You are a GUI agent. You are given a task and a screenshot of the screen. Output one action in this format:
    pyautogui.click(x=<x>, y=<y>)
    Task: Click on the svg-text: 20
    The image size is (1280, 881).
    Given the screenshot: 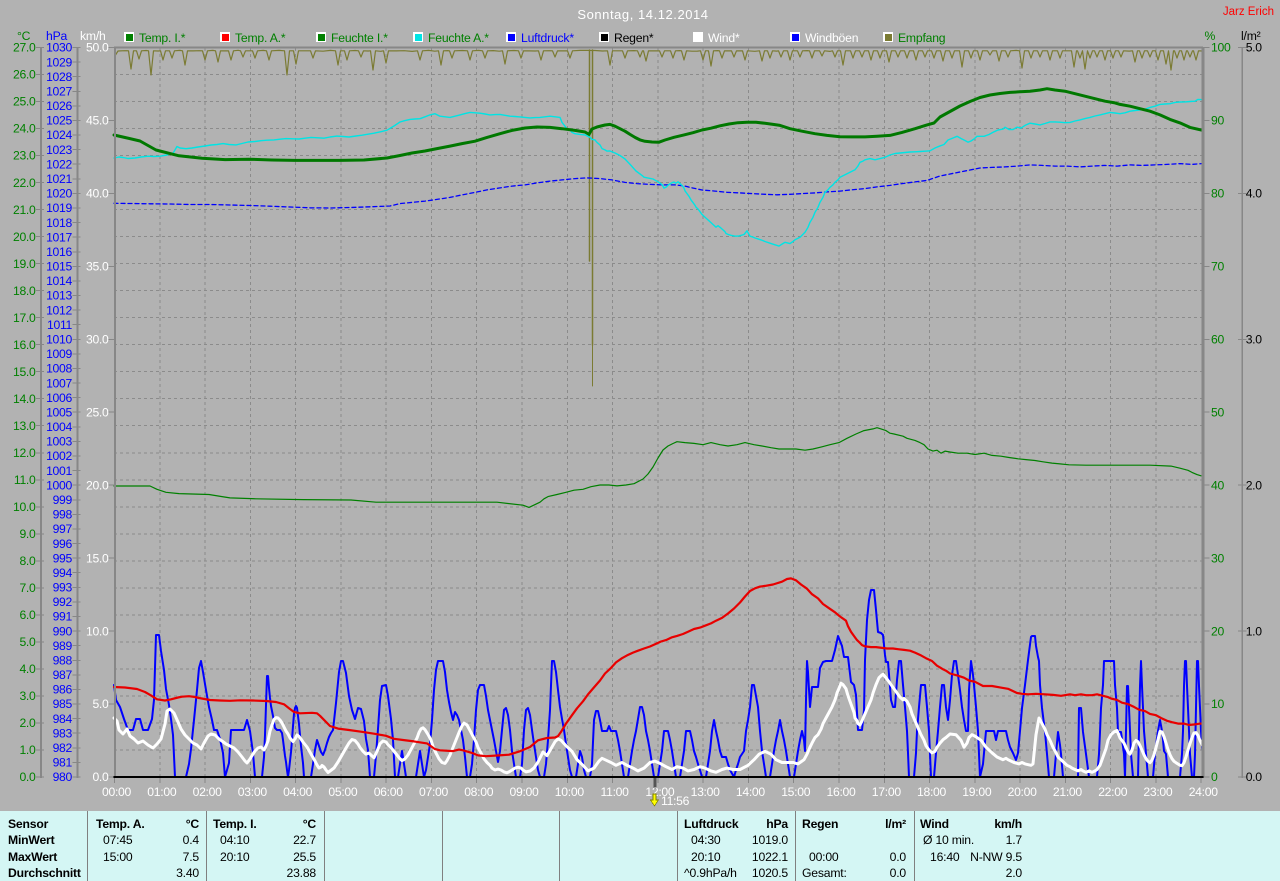 What is the action you would take?
    pyautogui.click(x=1217, y=631)
    